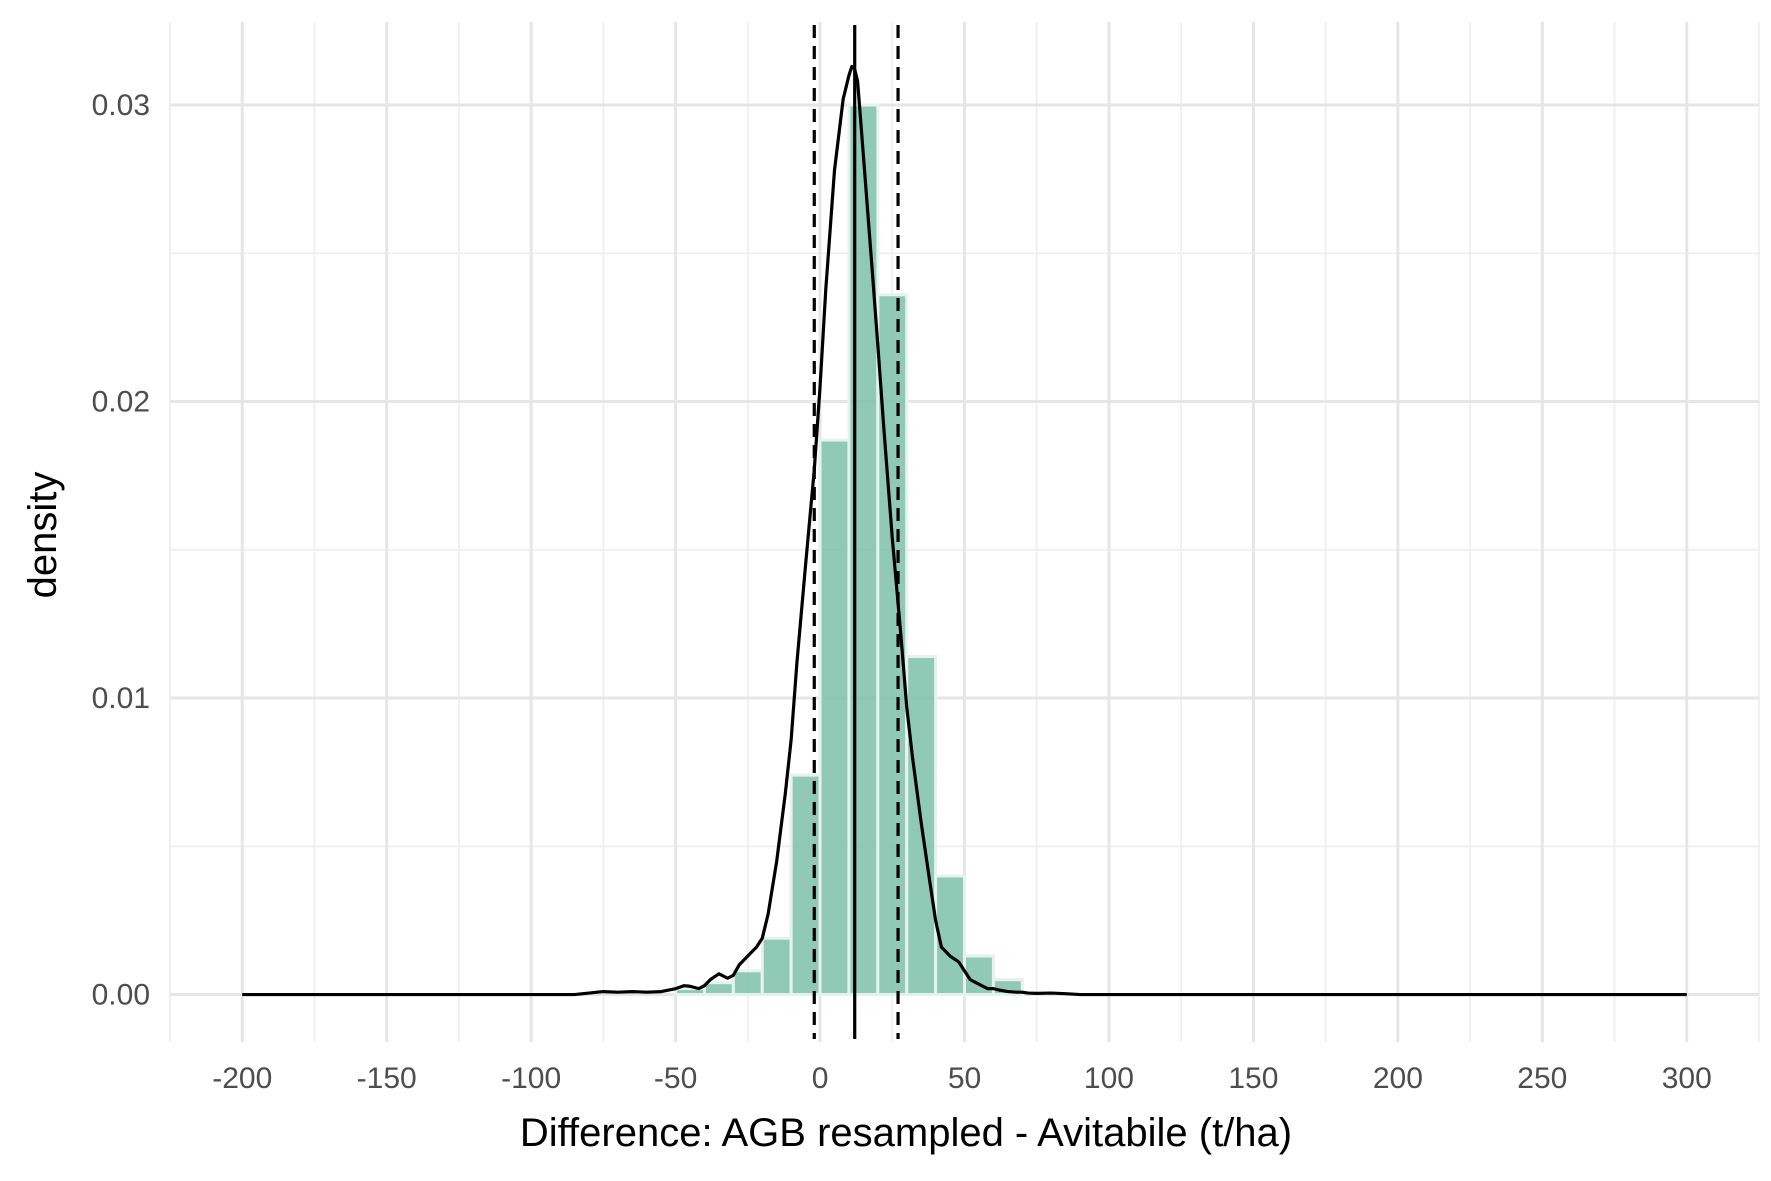 The image size is (1771, 1181). What do you see at coordinates (1253, 1078) in the screenshot?
I see `x-tick-label-7: 150` at bounding box center [1253, 1078].